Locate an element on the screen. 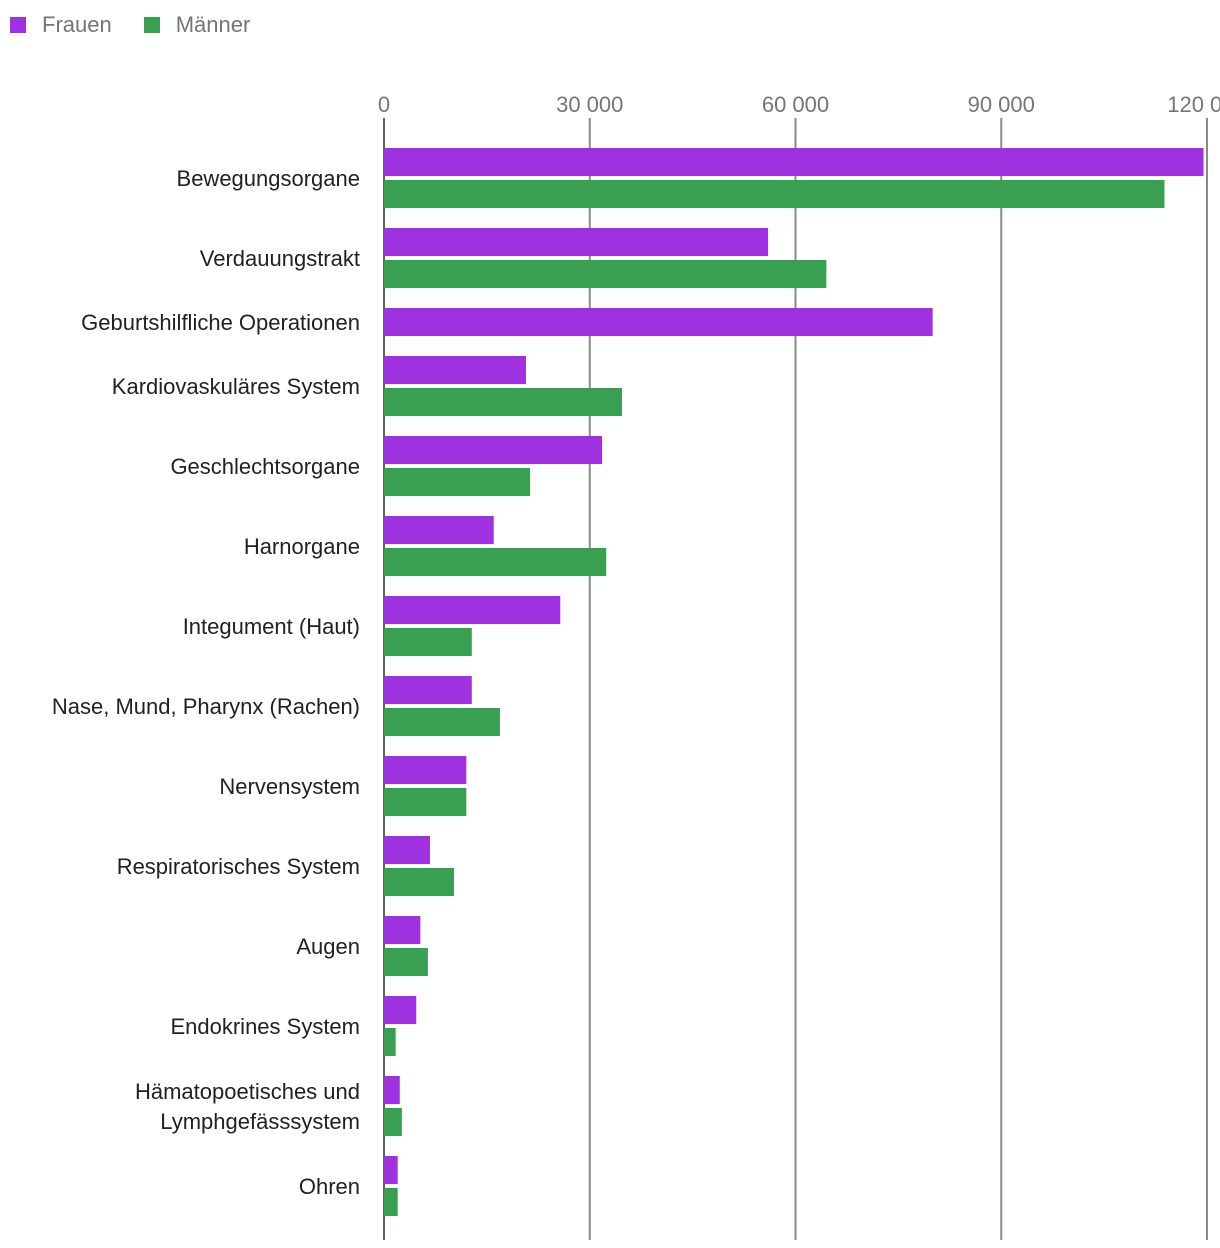  bar-m-nner-harnorgane is located at coordinates (495, 562).